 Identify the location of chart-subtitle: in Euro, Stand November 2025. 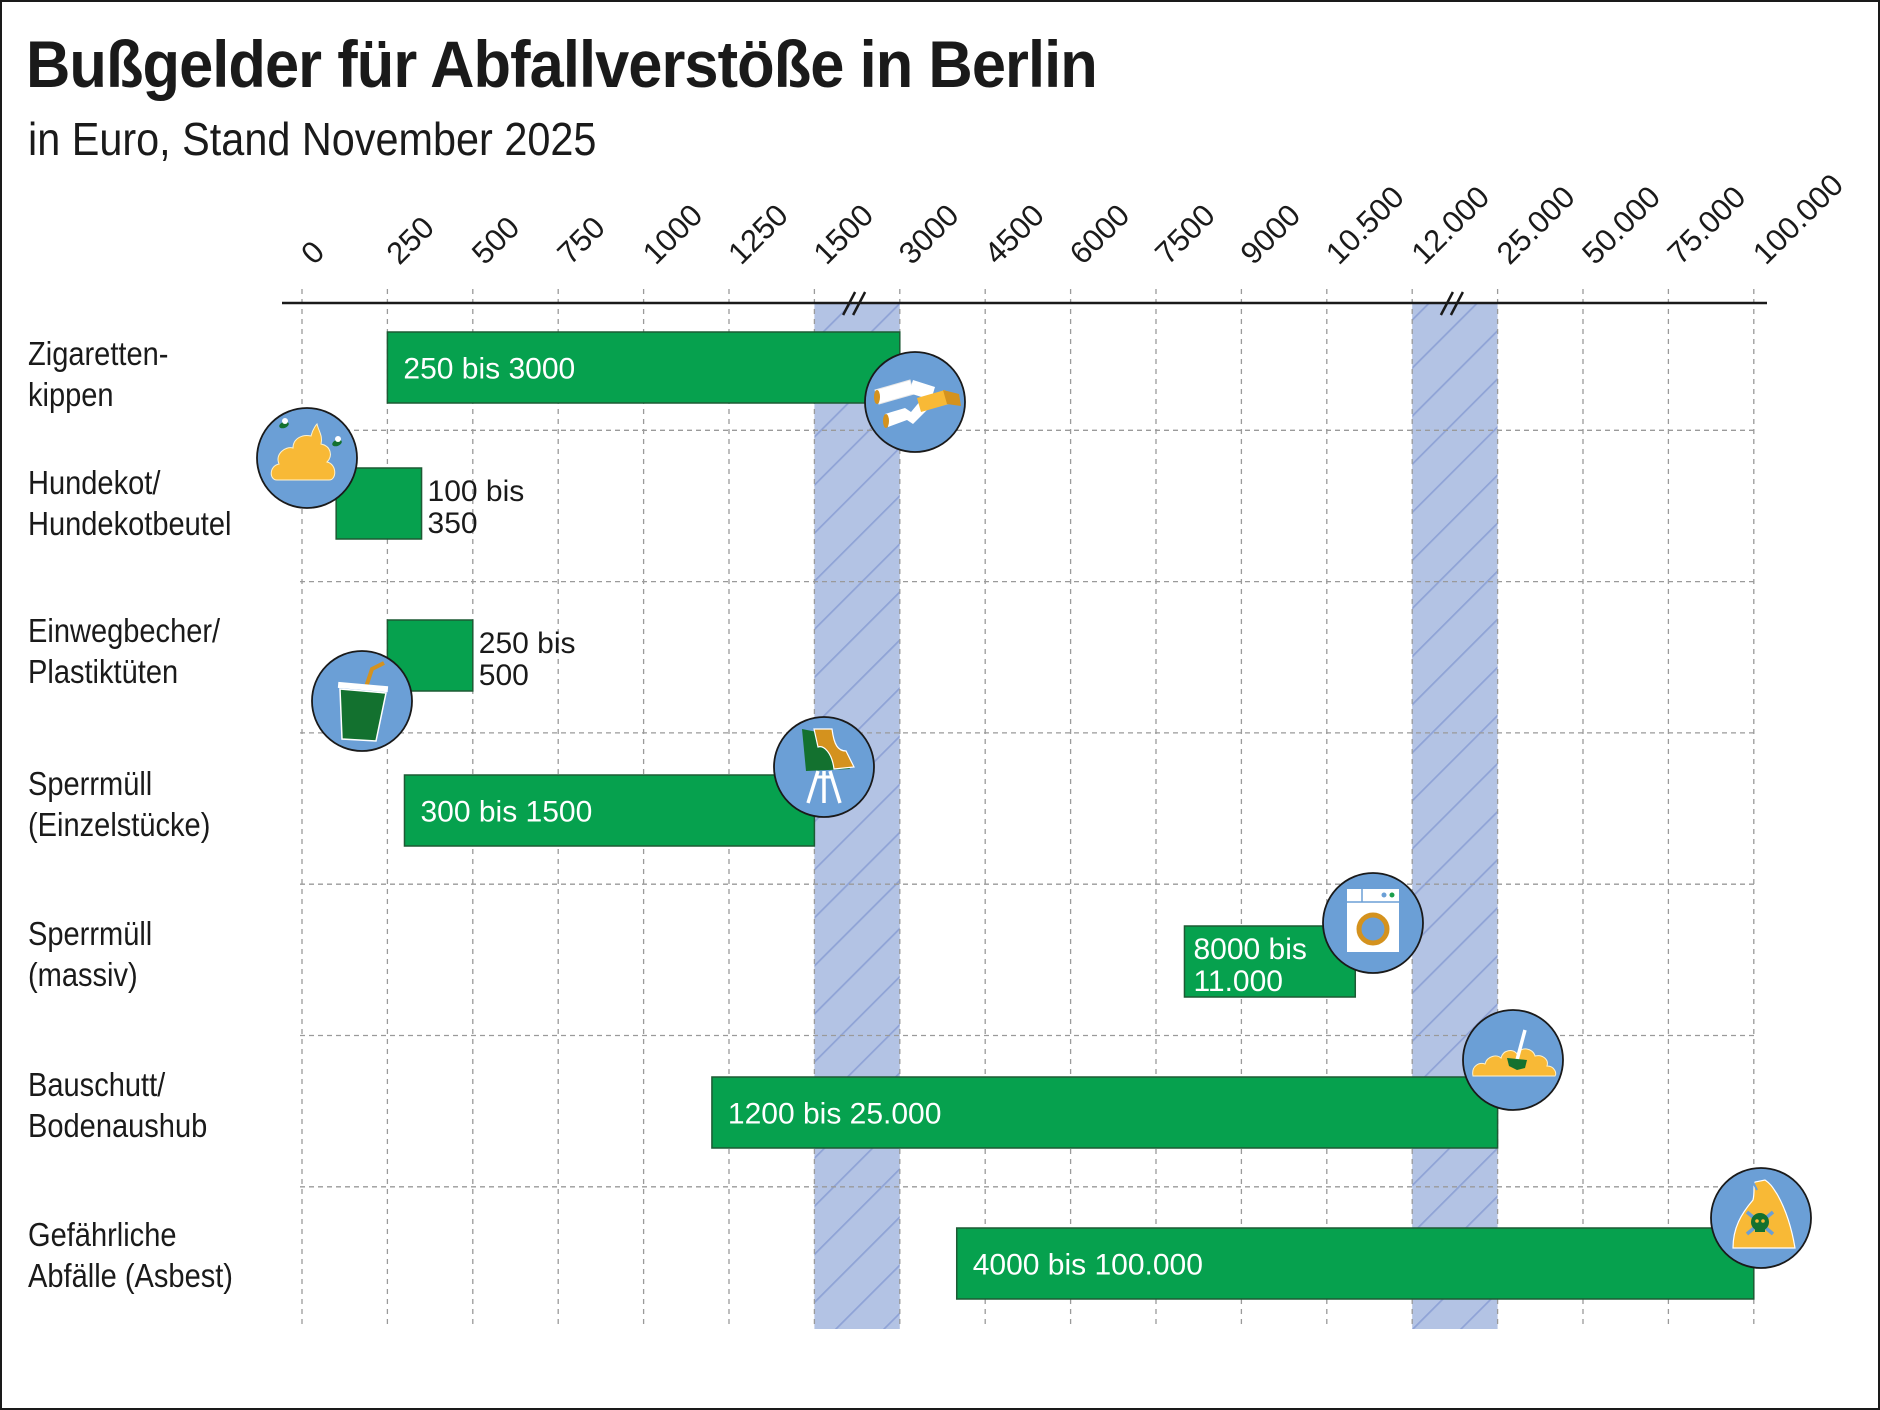
(312, 139).